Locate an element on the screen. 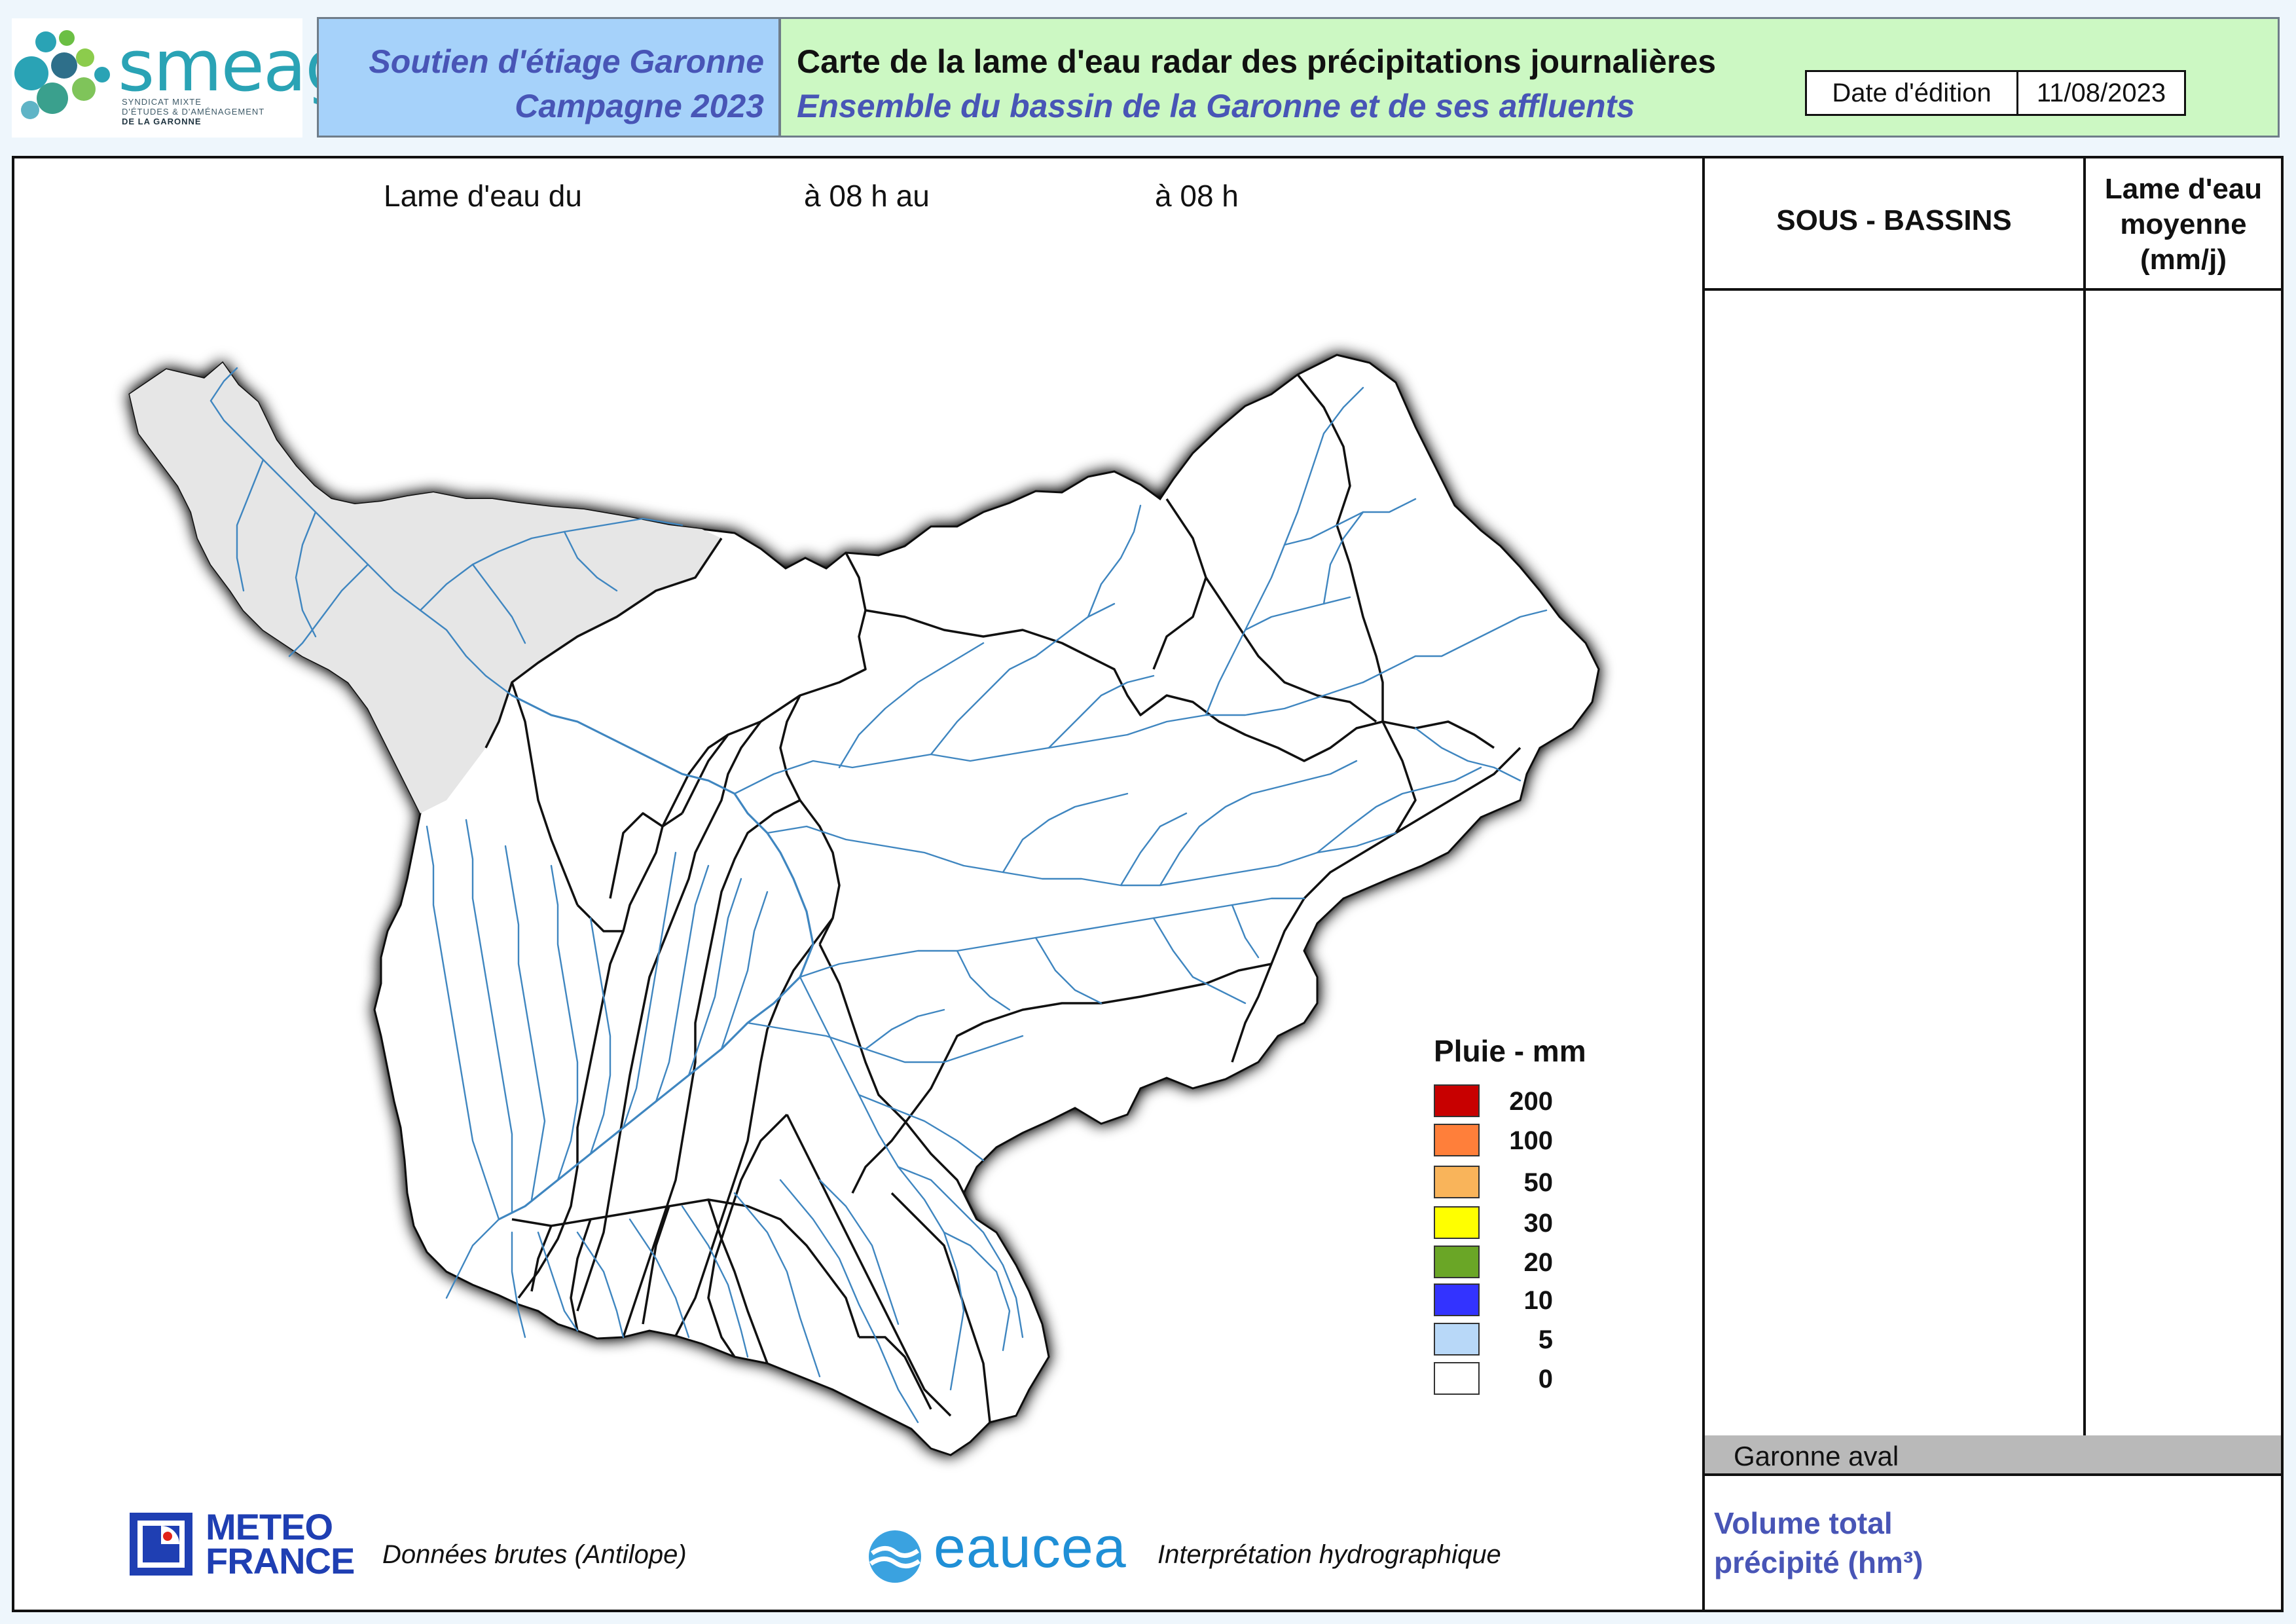 The image size is (2296, 1624). legend-item: 10 is located at coordinates (1519, 1300).